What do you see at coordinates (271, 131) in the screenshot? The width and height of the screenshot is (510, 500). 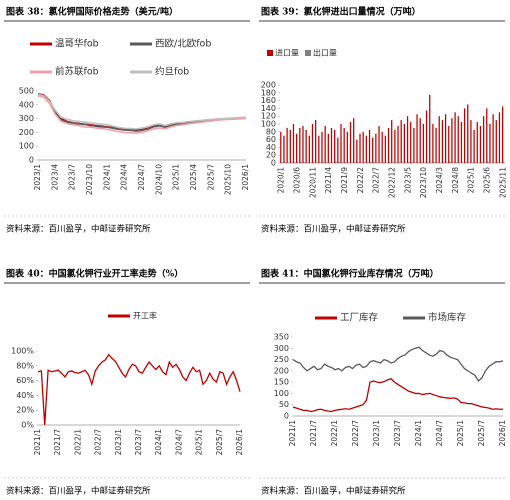 I see `y-tick-label: 80` at bounding box center [271, 131].